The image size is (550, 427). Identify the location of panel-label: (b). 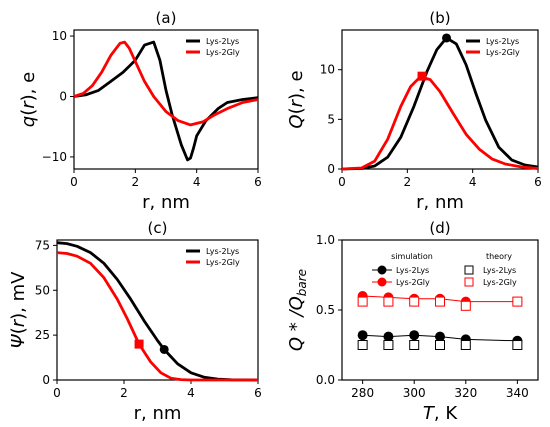
(439, 18).